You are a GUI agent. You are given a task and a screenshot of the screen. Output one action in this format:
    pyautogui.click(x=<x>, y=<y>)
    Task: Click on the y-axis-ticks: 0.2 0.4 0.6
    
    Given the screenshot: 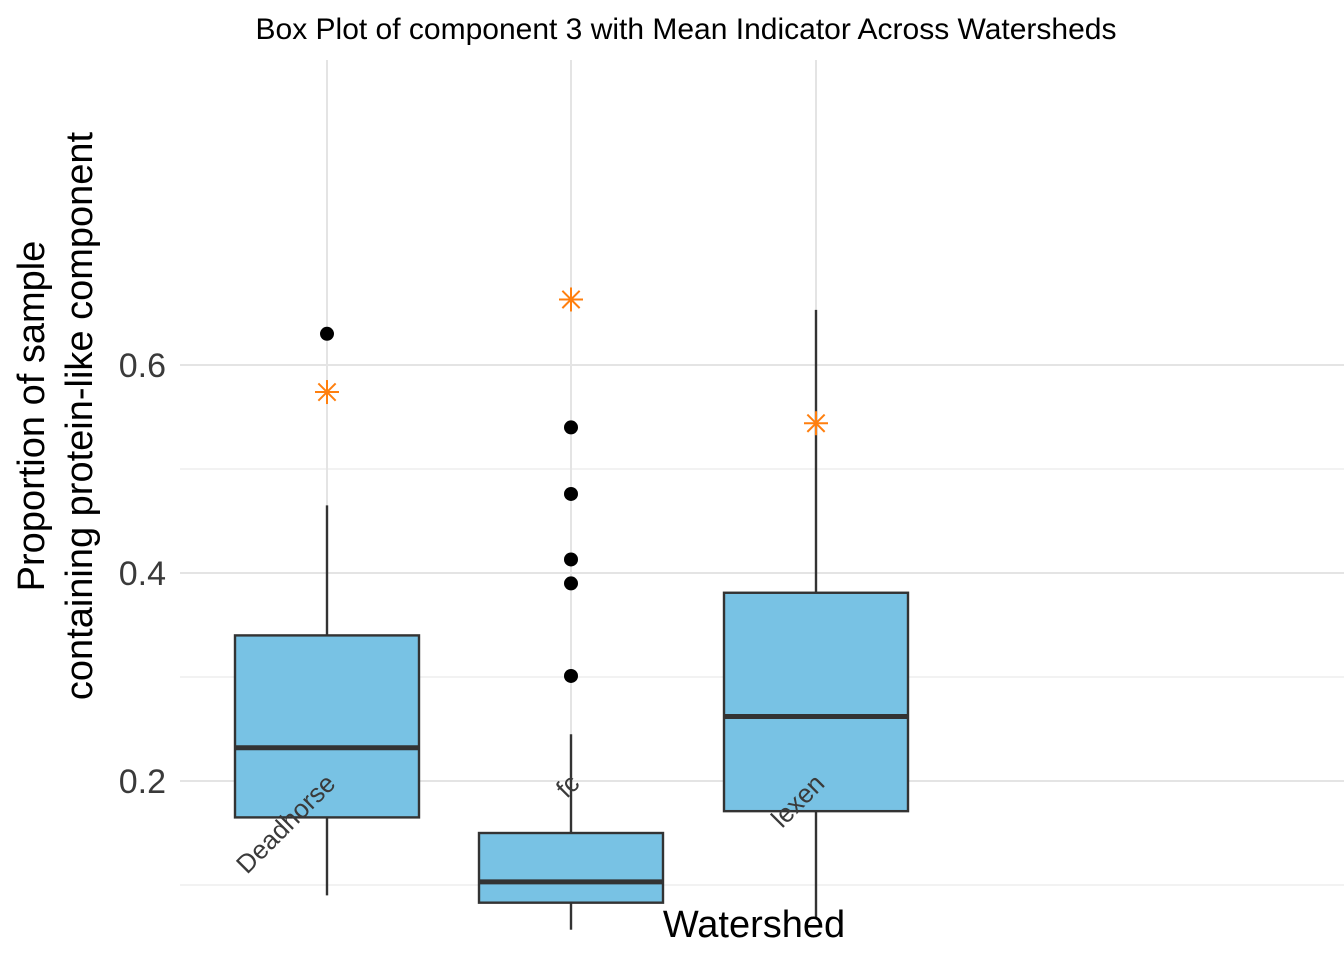 What is the action you would take?
    pyautogui.click(x=142, y=574)
    